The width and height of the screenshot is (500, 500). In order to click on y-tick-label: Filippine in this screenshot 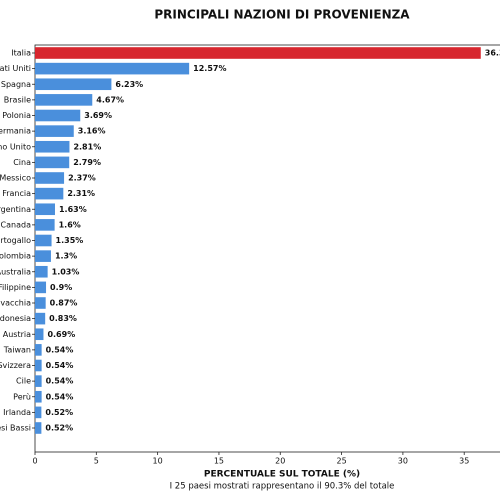, I will do `click(15, 287)`.